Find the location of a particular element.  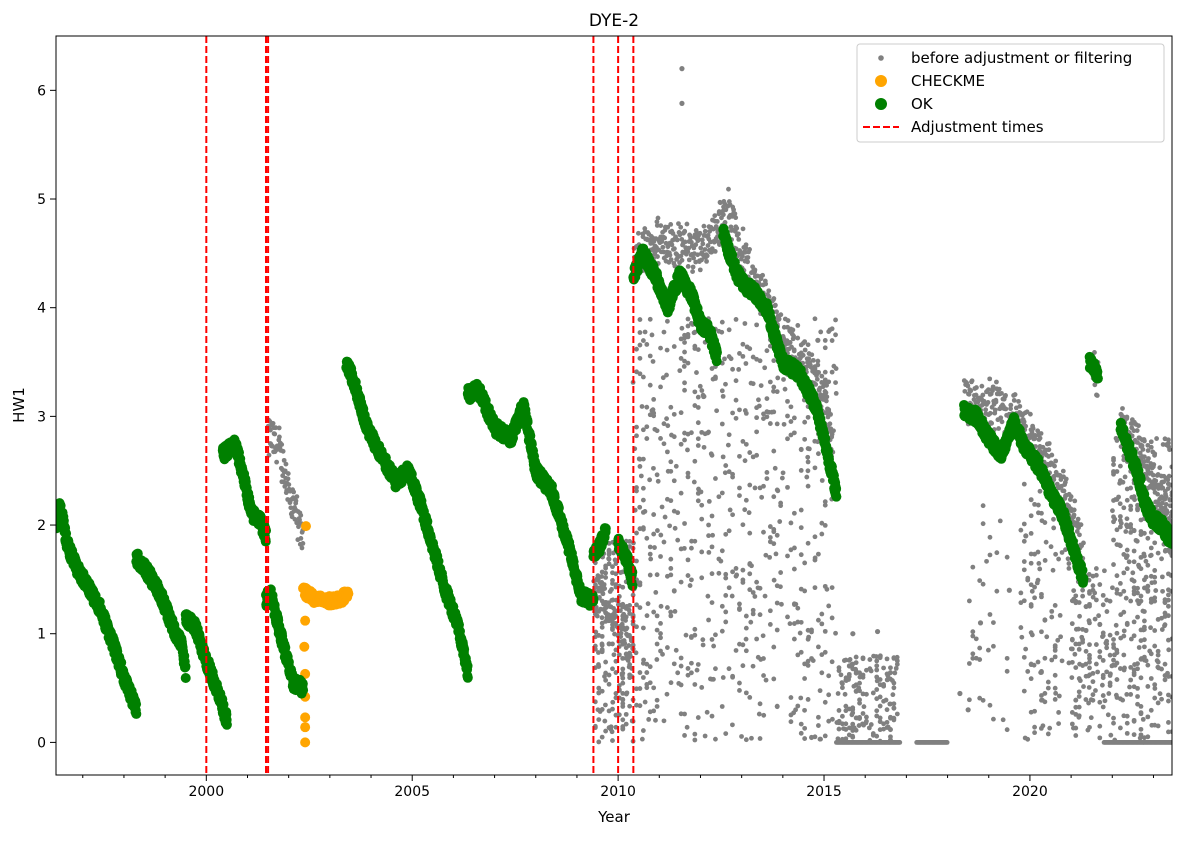

checkme-point is located at coordinates (305, 742).